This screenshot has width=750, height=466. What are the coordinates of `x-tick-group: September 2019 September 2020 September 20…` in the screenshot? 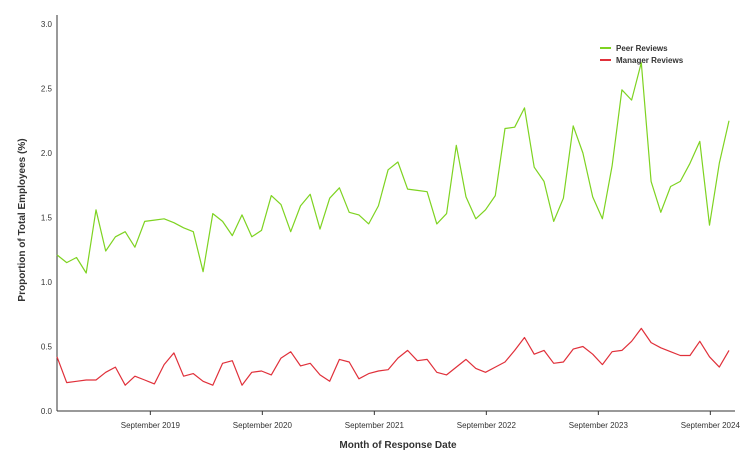 It's located at (431, 420).